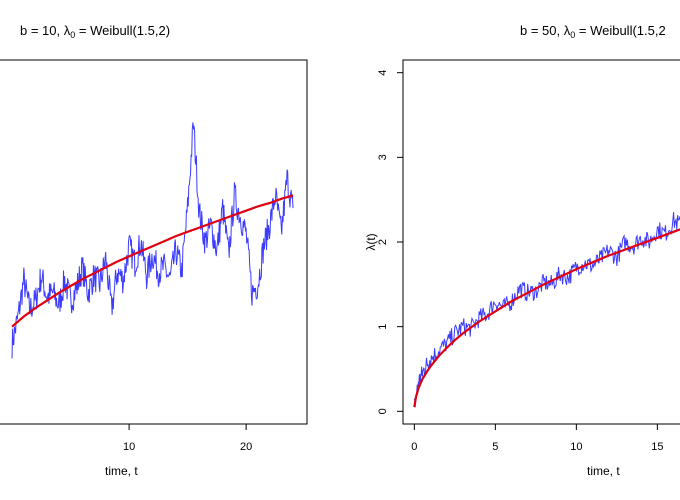 This screenshot has width=680, height=500. Describe the element at coordinates (383, 73) in the screenshot. I see `y-tick-label: 4` at that location.